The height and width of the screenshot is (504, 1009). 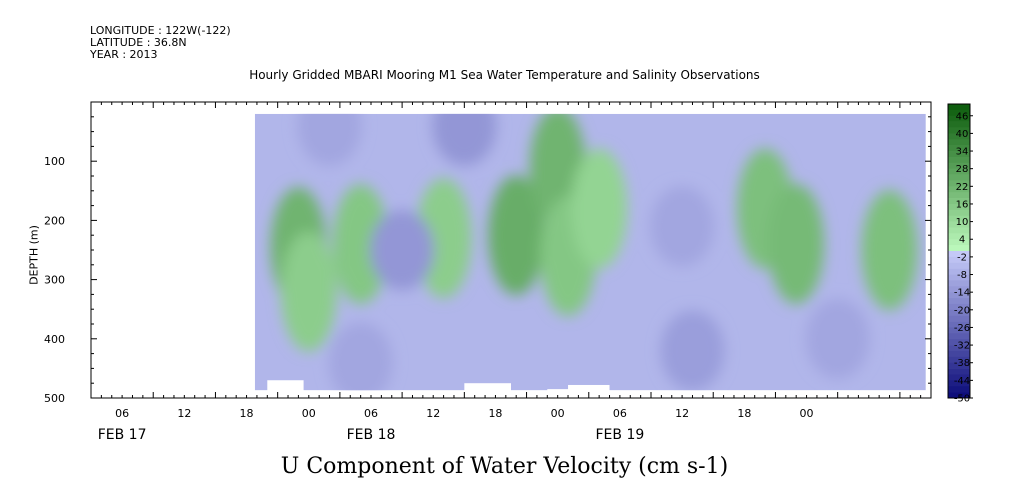 What do you see at coordinates (371, 435) in the screenshot?
I see `date-label: FEB 18` at bounding box center [371, 435].